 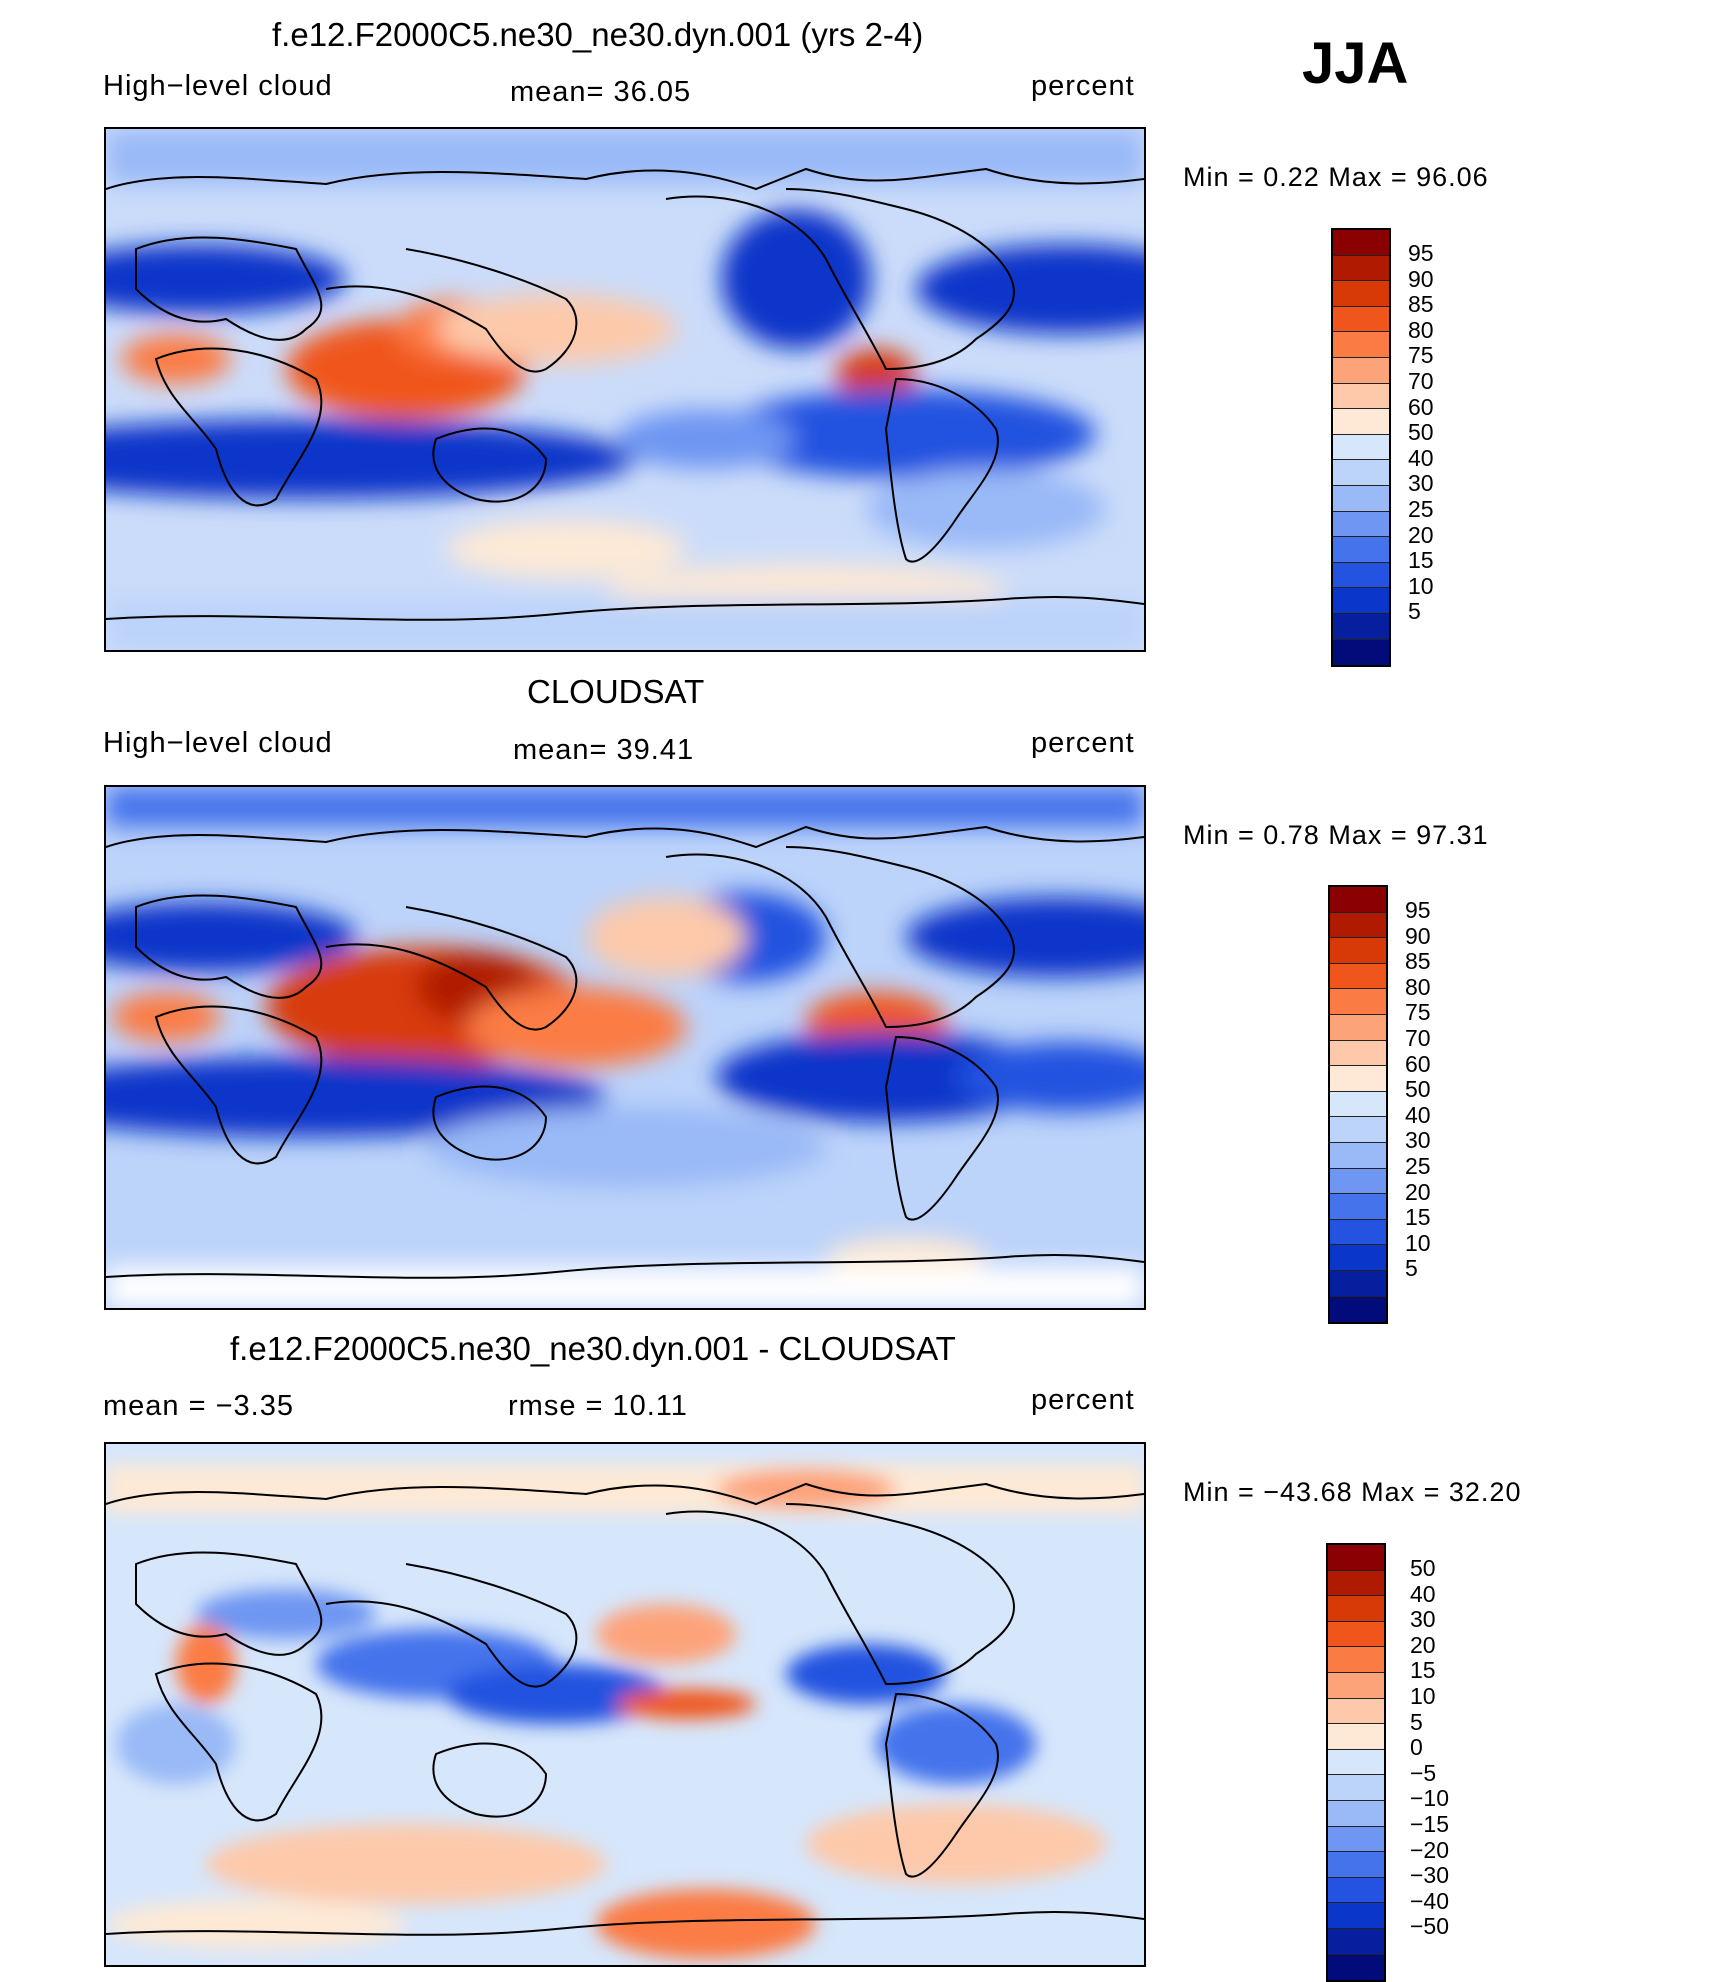 What do you see at coordinates (1418, 1037) in the screenshot?
I see `colorbar-tick-label: 70` at bounding box center [1418, 1037].